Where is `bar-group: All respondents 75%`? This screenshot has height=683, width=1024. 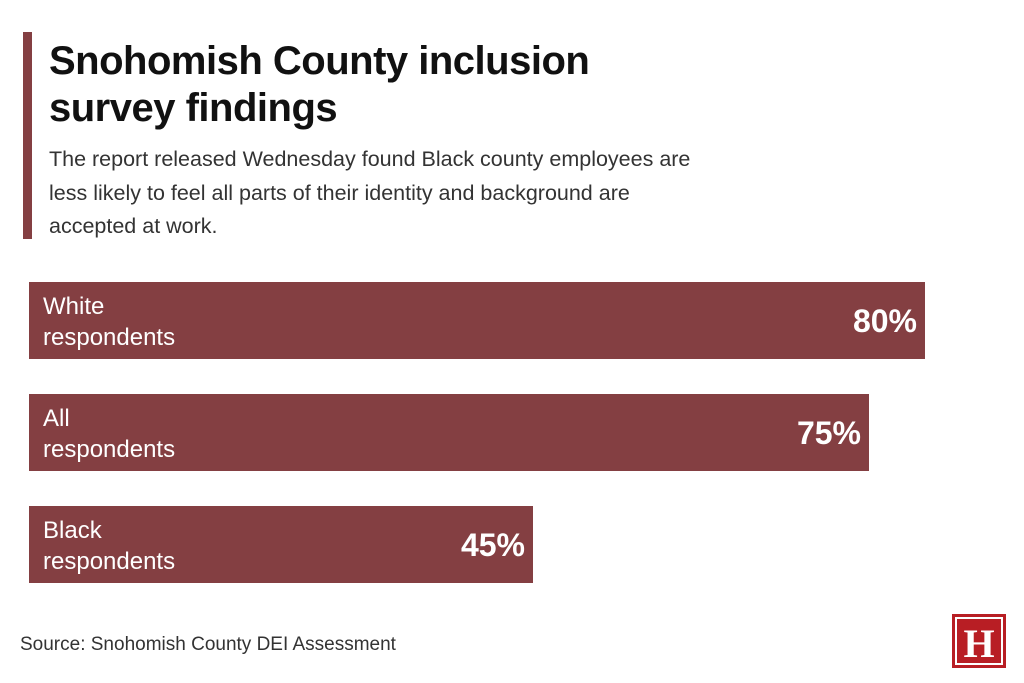
bar-group: All respondents 75% is located at coordinates (449, 432).